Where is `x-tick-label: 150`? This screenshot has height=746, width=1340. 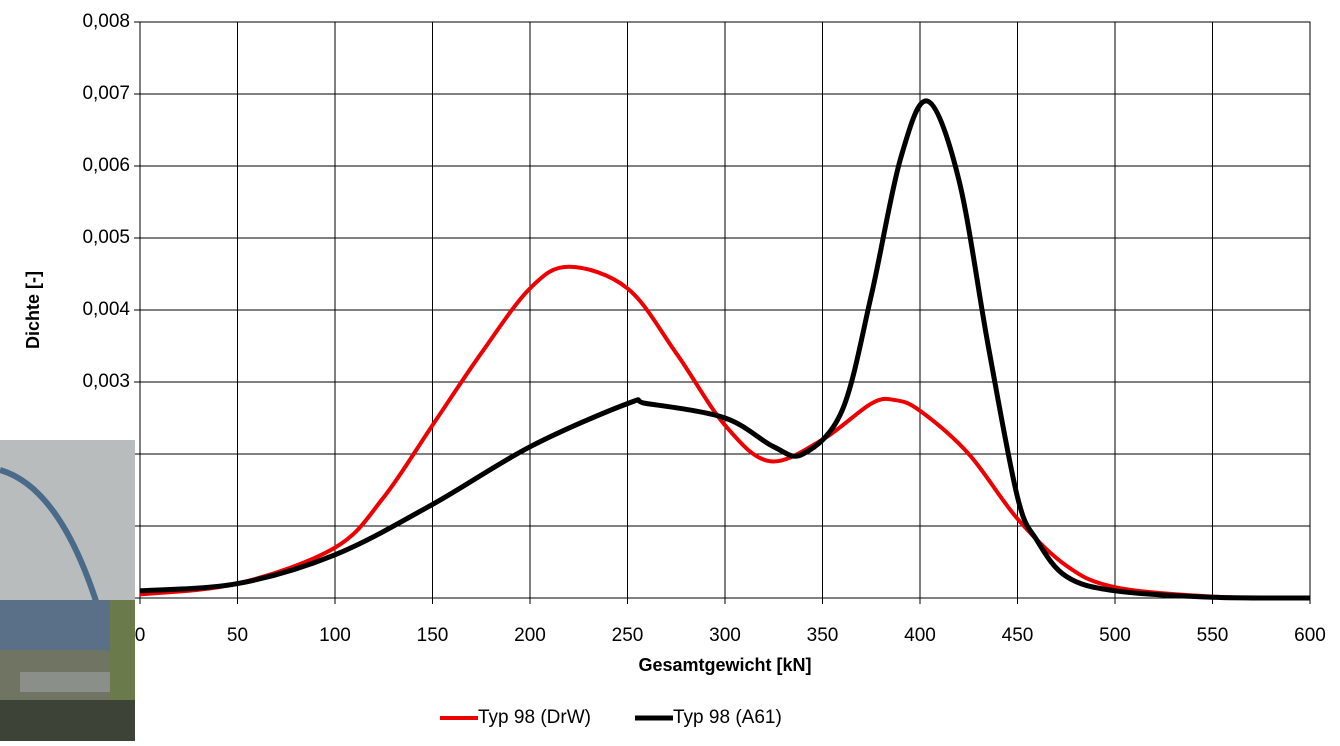
x-tick-label: 150 is located at coordinates (433, 635).